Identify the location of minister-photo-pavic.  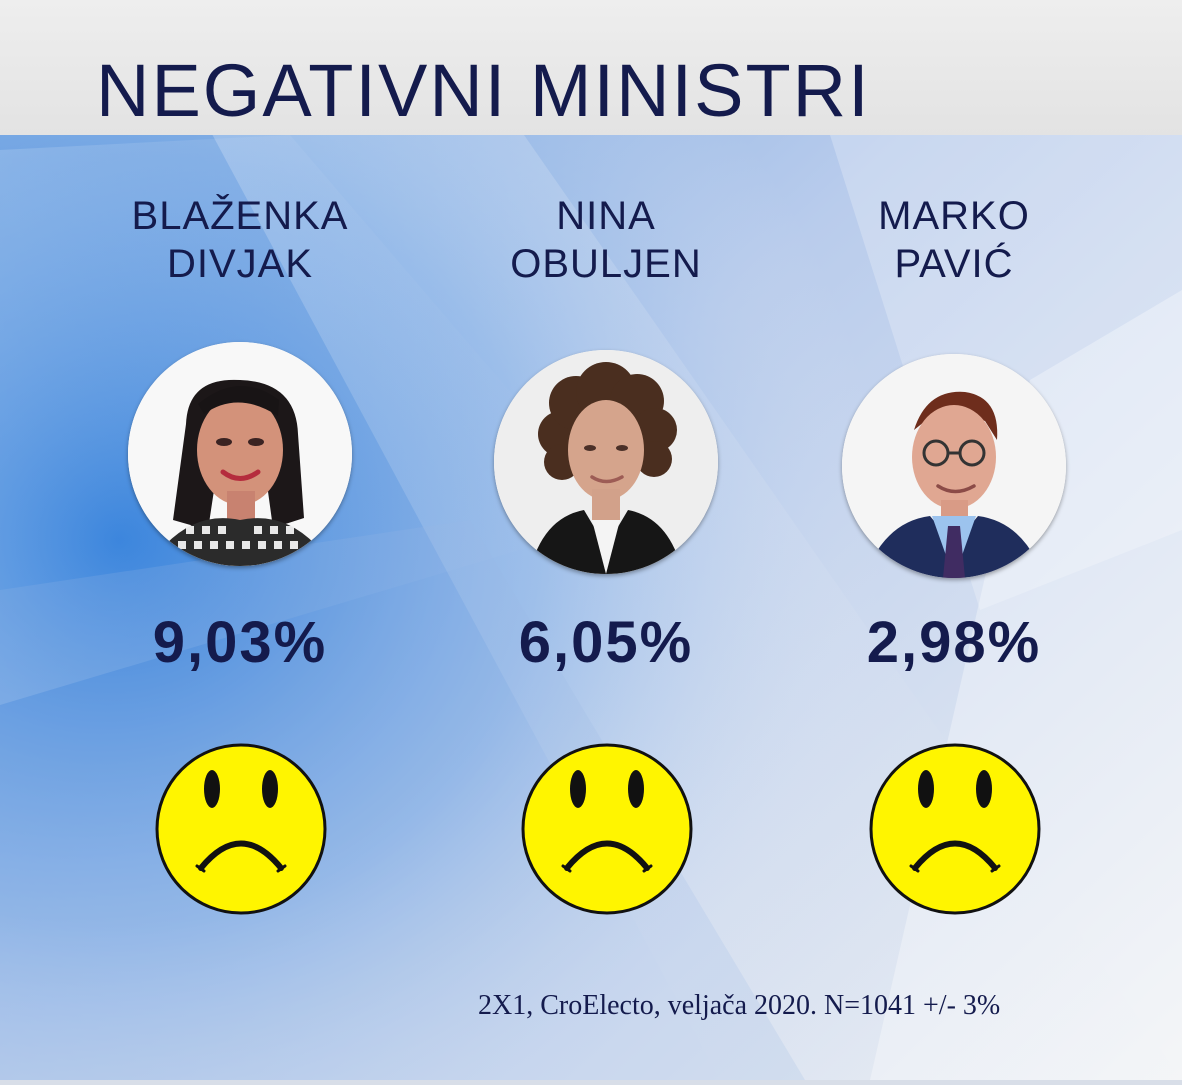
(954, 466).